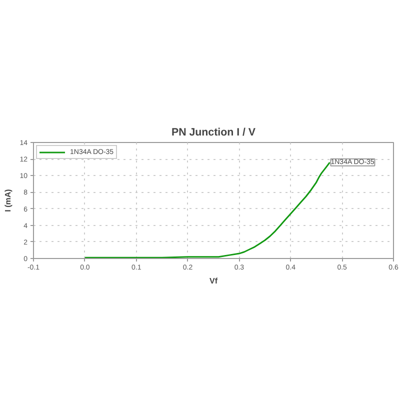 This screenshot has width=400, height=400. Describe the element at coordinates (207, 210) in the screenshot. I see `line-series` at that location.